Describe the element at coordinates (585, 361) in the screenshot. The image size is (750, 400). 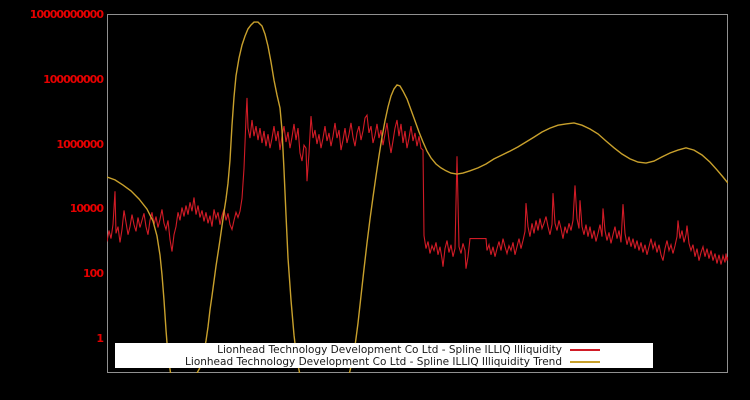
I see `legend-line-sample-trend` at that location.